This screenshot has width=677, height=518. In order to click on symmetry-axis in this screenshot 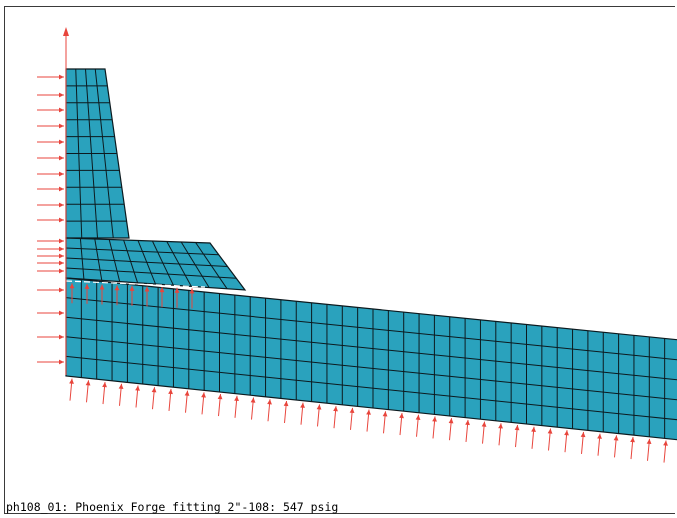, I will do `click(66, 201)`.